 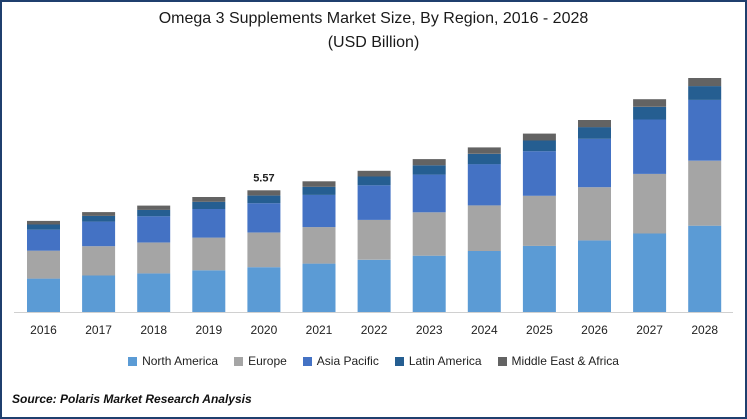 I want to click on legend-label: Middle East & Africa, so click(x=565, y=361).